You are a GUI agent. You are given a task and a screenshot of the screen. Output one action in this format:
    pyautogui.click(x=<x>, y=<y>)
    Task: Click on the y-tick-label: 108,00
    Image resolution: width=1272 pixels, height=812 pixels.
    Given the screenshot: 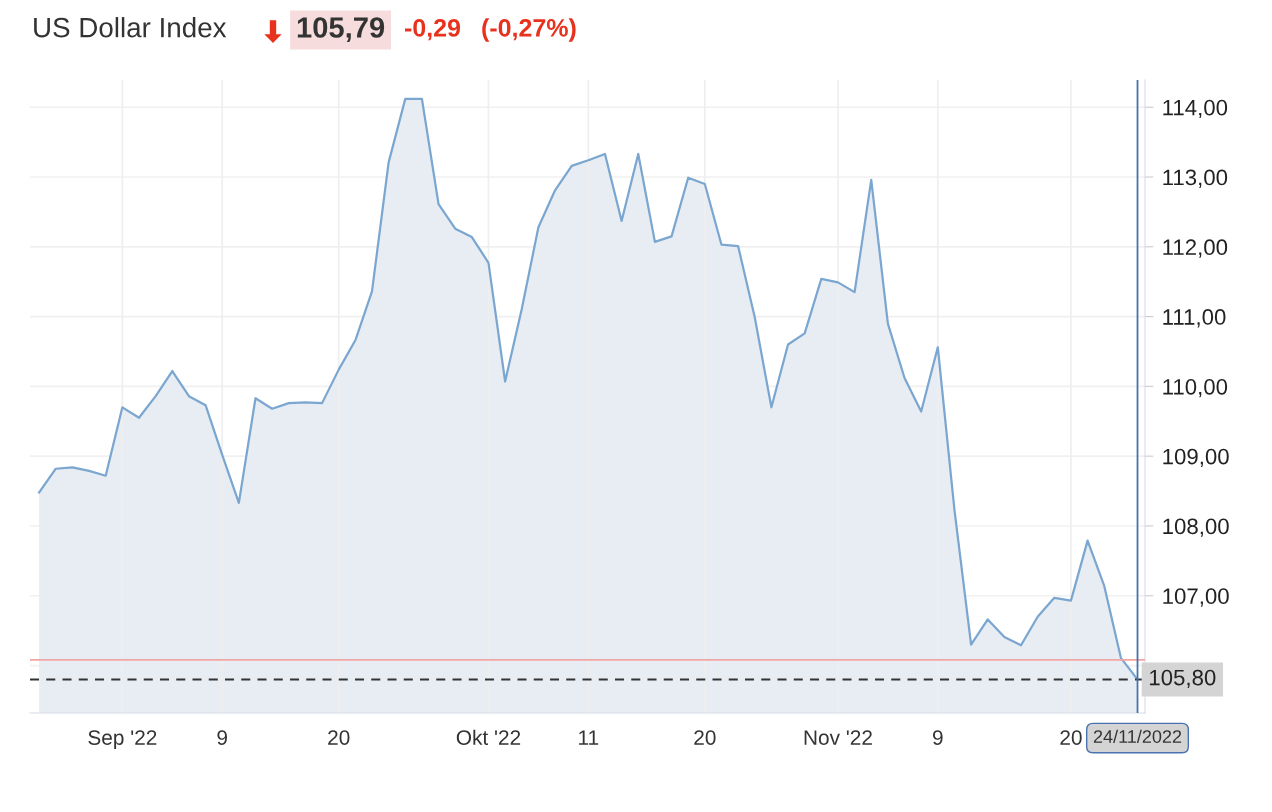 What is the action you would take?
    pyautogui.click(x=1196, y=527)
    